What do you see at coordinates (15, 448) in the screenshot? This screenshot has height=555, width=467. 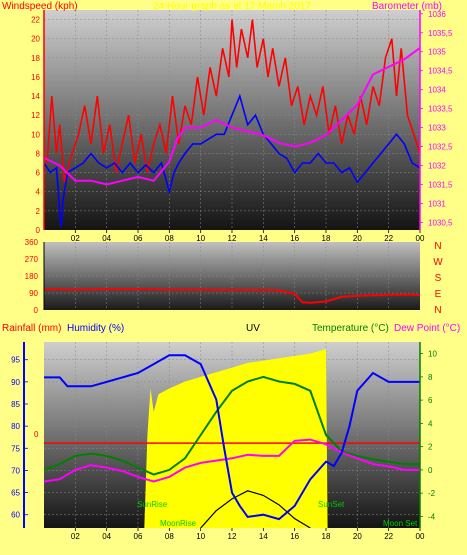 I see `humidity-y-tick-label: 75` at bounding box center [15, 448].